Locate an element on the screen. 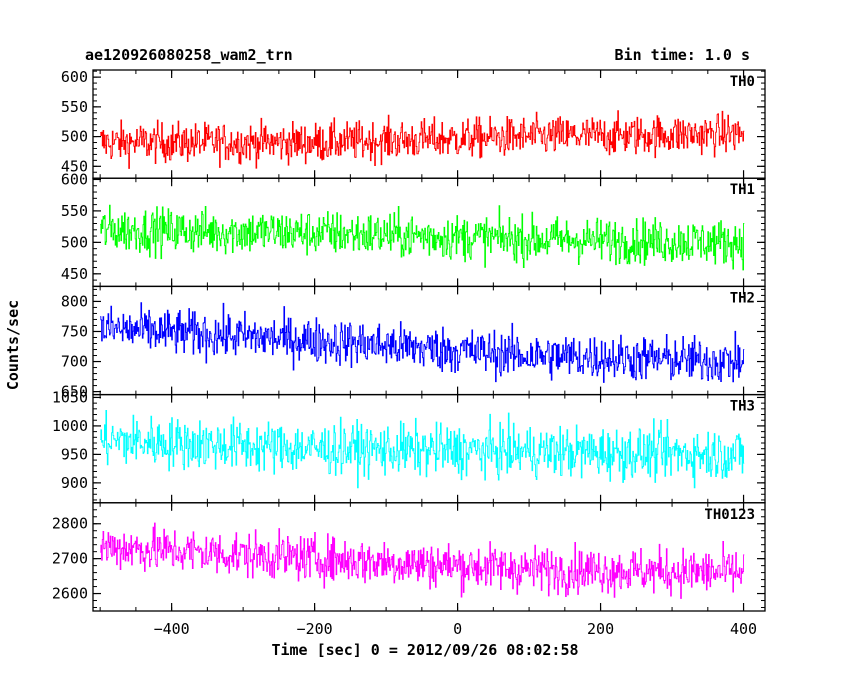 This screenshot has height=680, width=850. series-line-th0123 is located at coordinates (422, 560).